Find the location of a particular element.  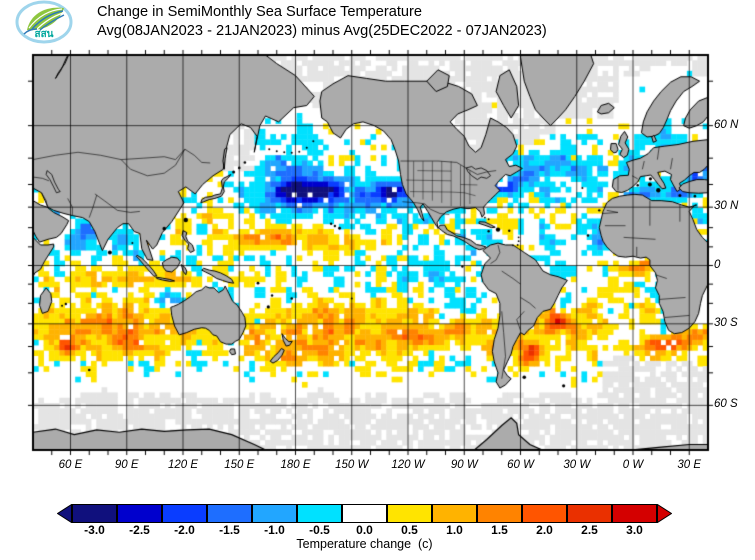

colorbar-tick-label: 2.0 is located at coordinates (544, 530).